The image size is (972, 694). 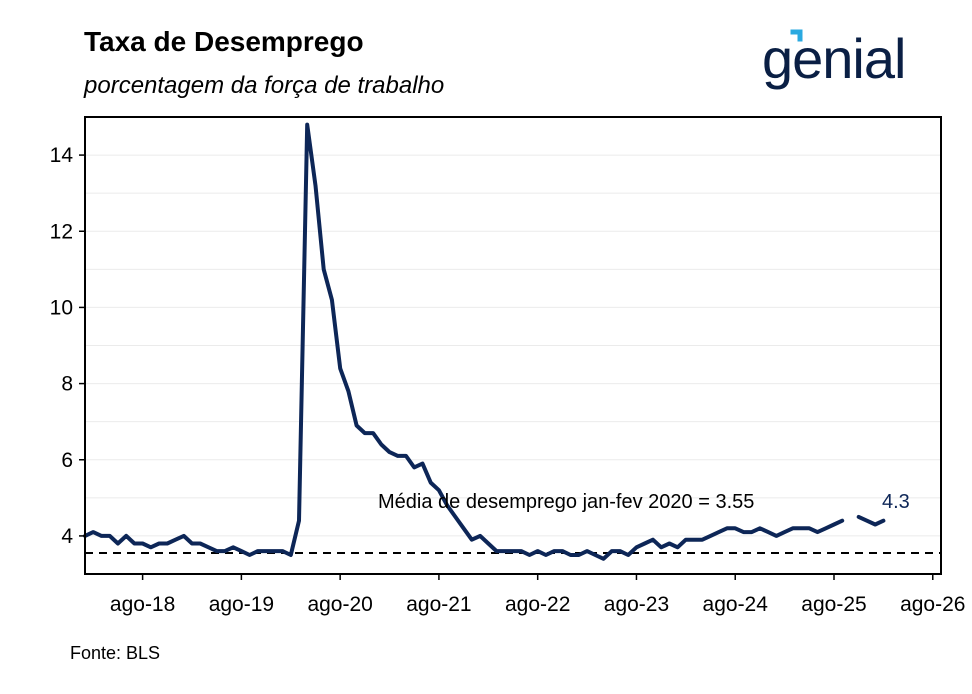 I want to click on y-tick-label: 6, so click(x=67, y=460).